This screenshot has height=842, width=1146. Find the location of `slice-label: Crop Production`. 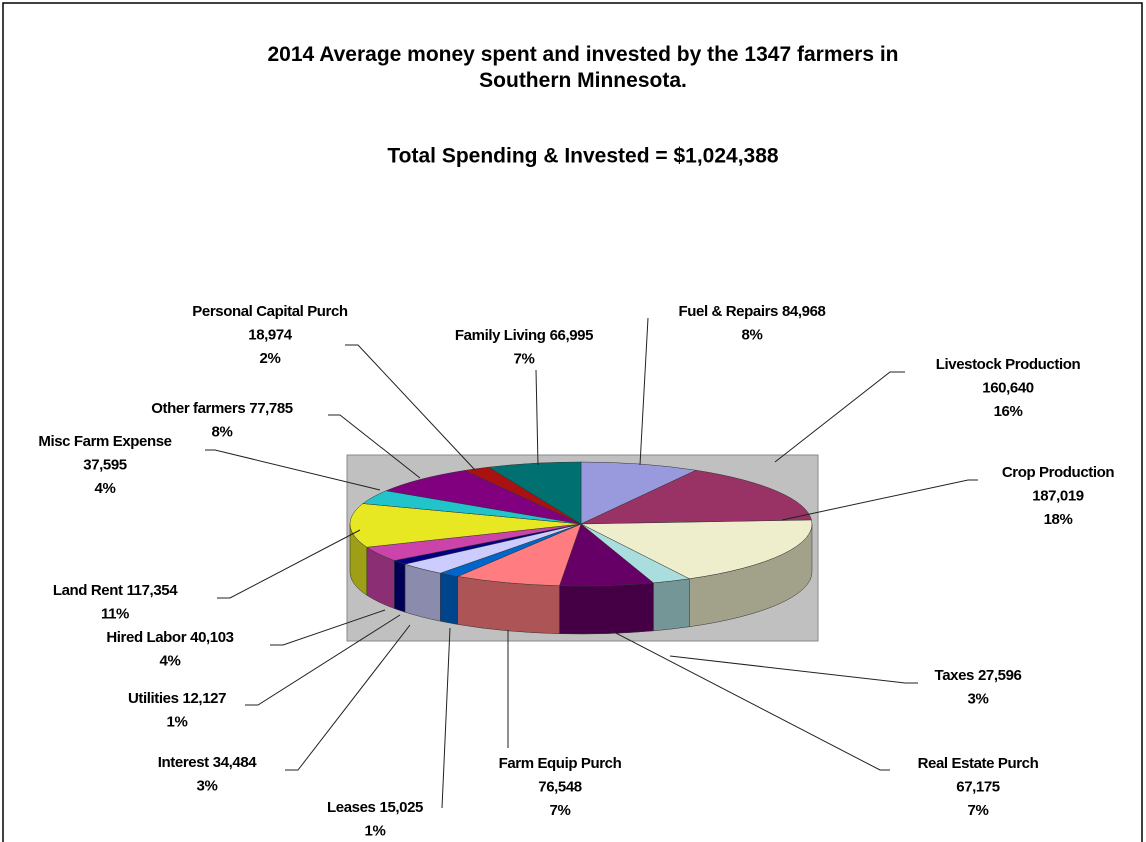

slice-label: Crop Production is located at coordinates (1058, 472).